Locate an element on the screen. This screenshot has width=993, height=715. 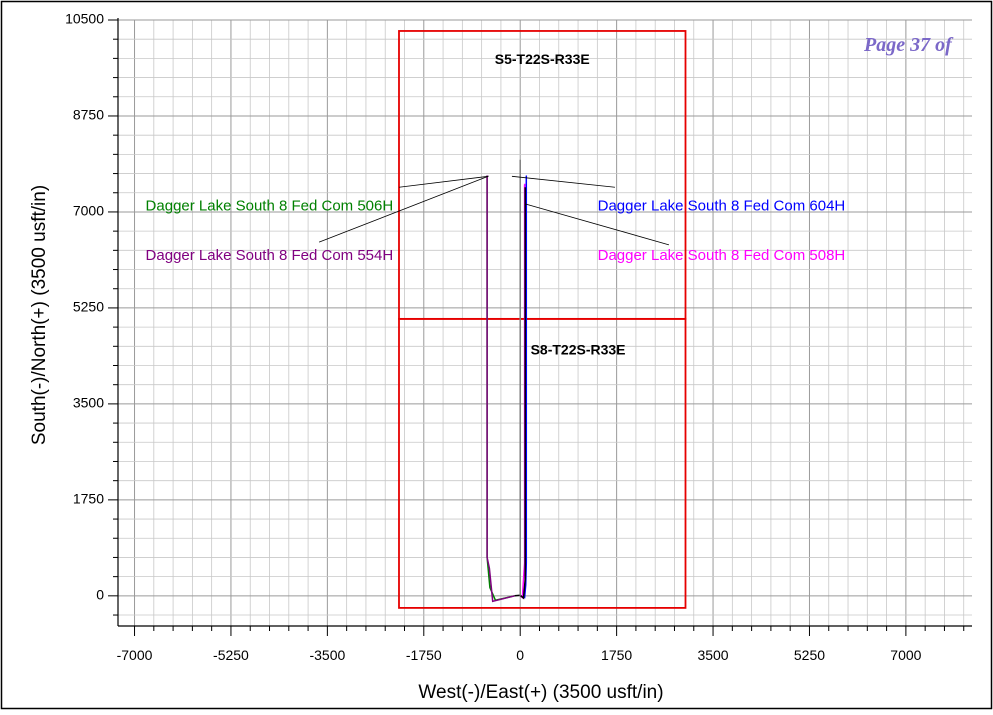
well-label: Dagger Lake South 8 Fed Com 506H is located at coordinates (270, 205).